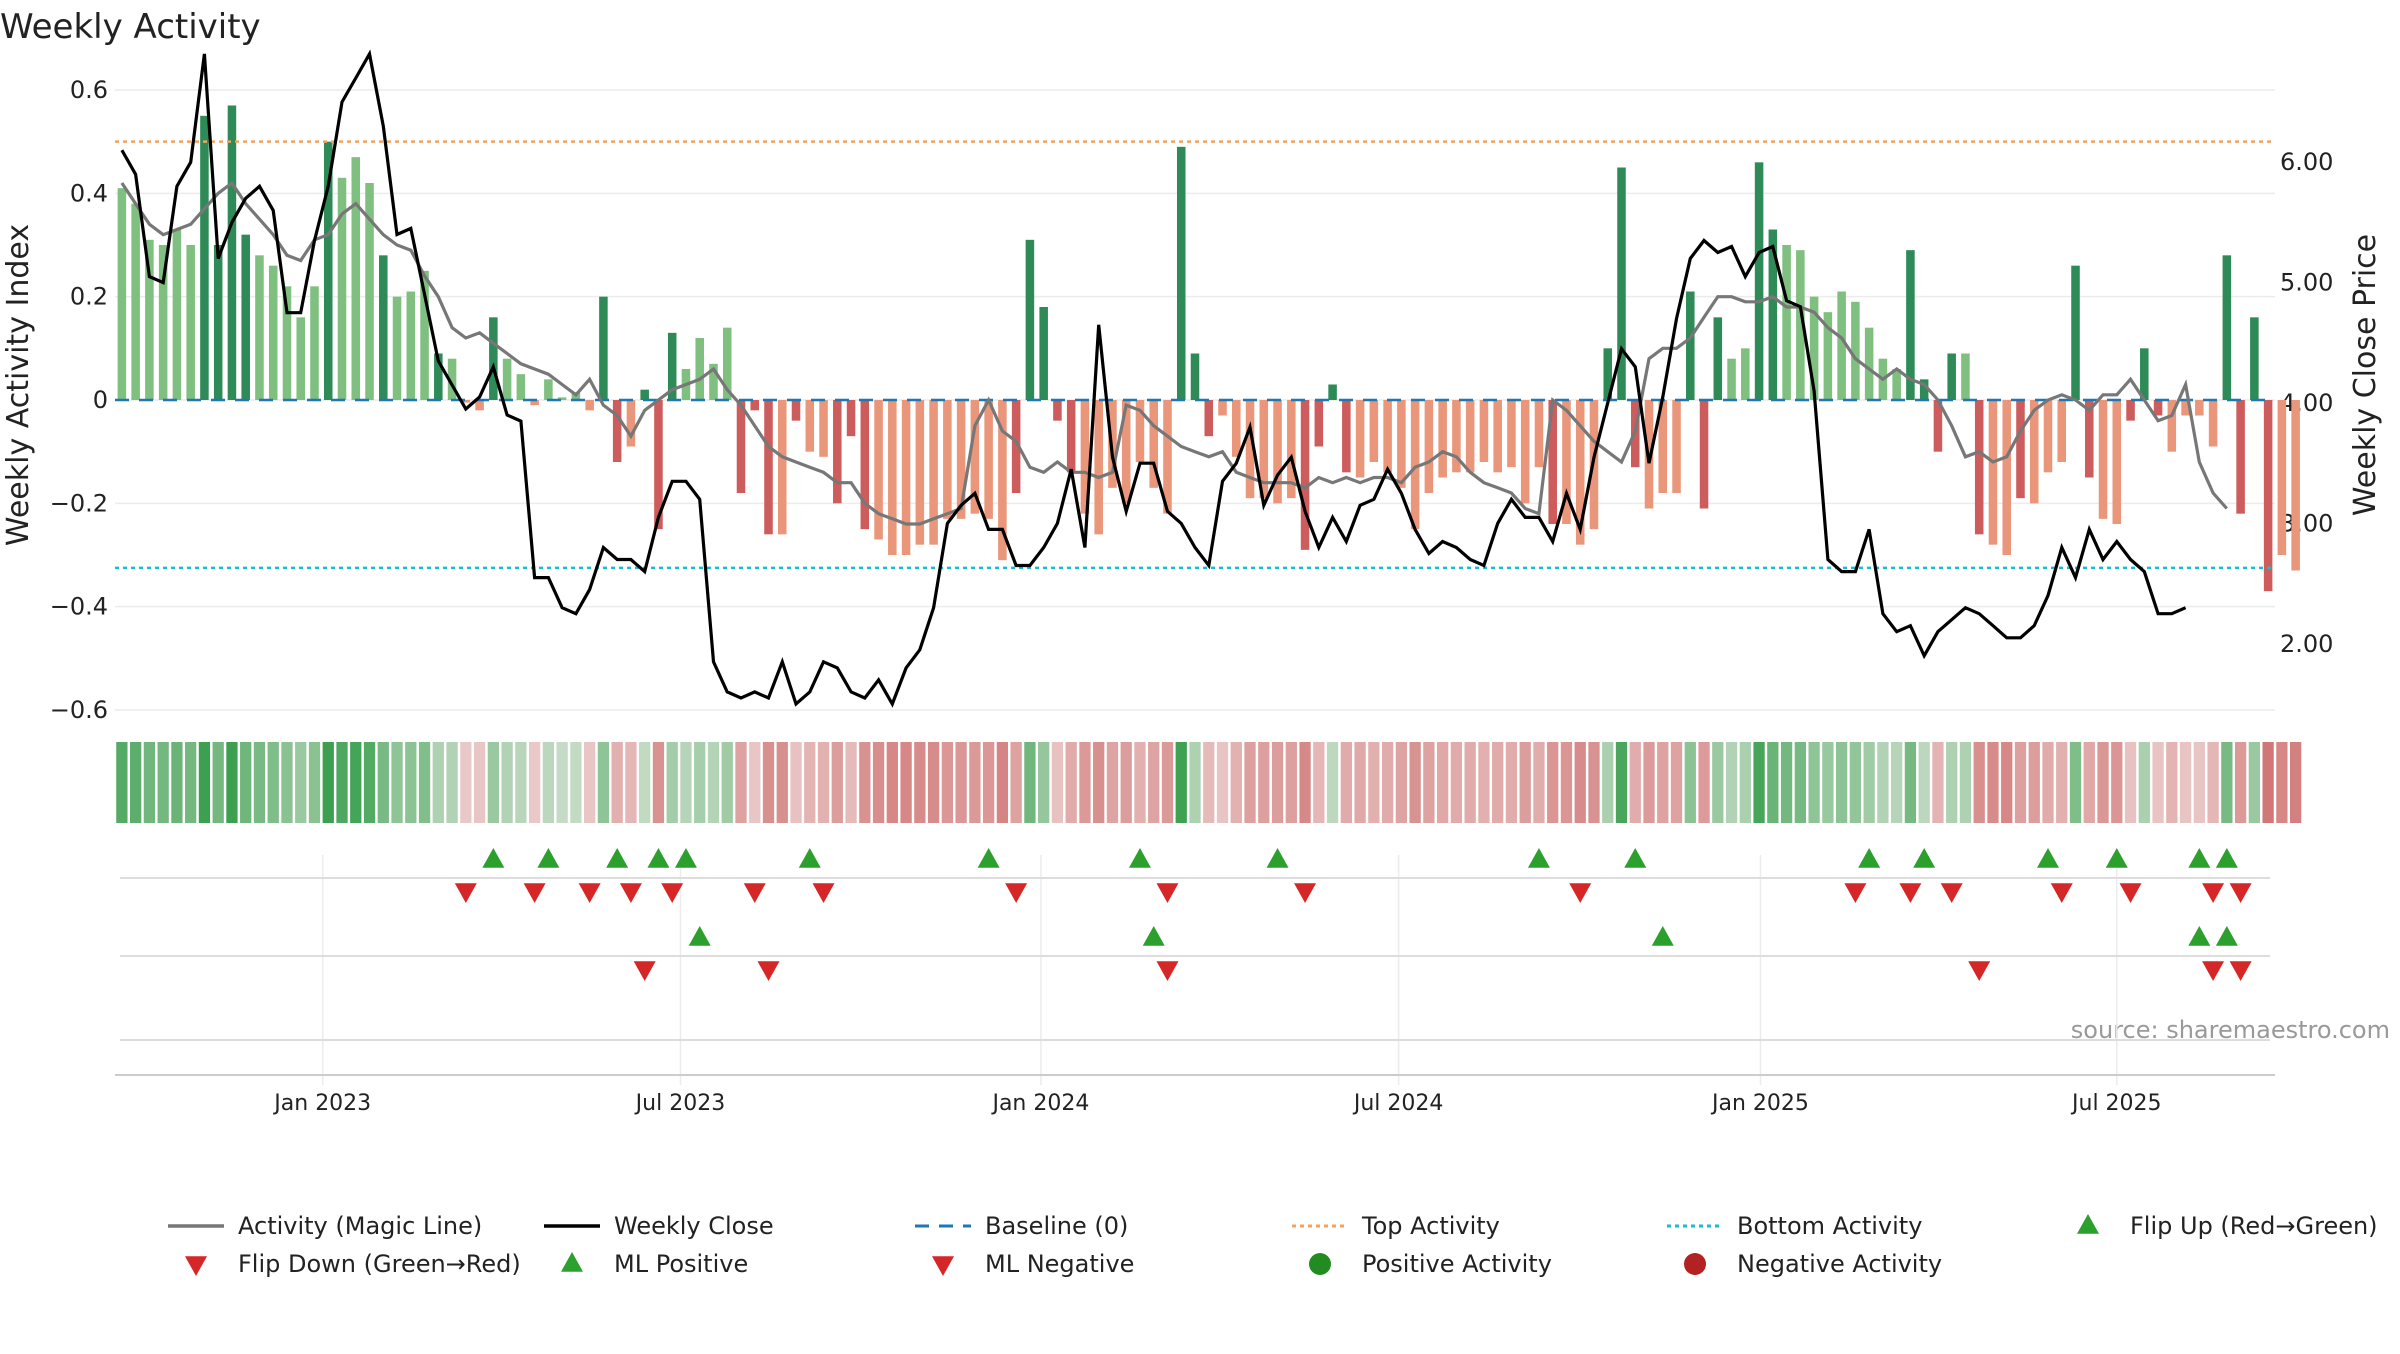 The width and height of the screenshot is (2400, 1354). What do you see at coordinates (2306, 644) in the screenshot?
I see `y-tick-right-label: 2.00` at bounding box center [2306, 644].